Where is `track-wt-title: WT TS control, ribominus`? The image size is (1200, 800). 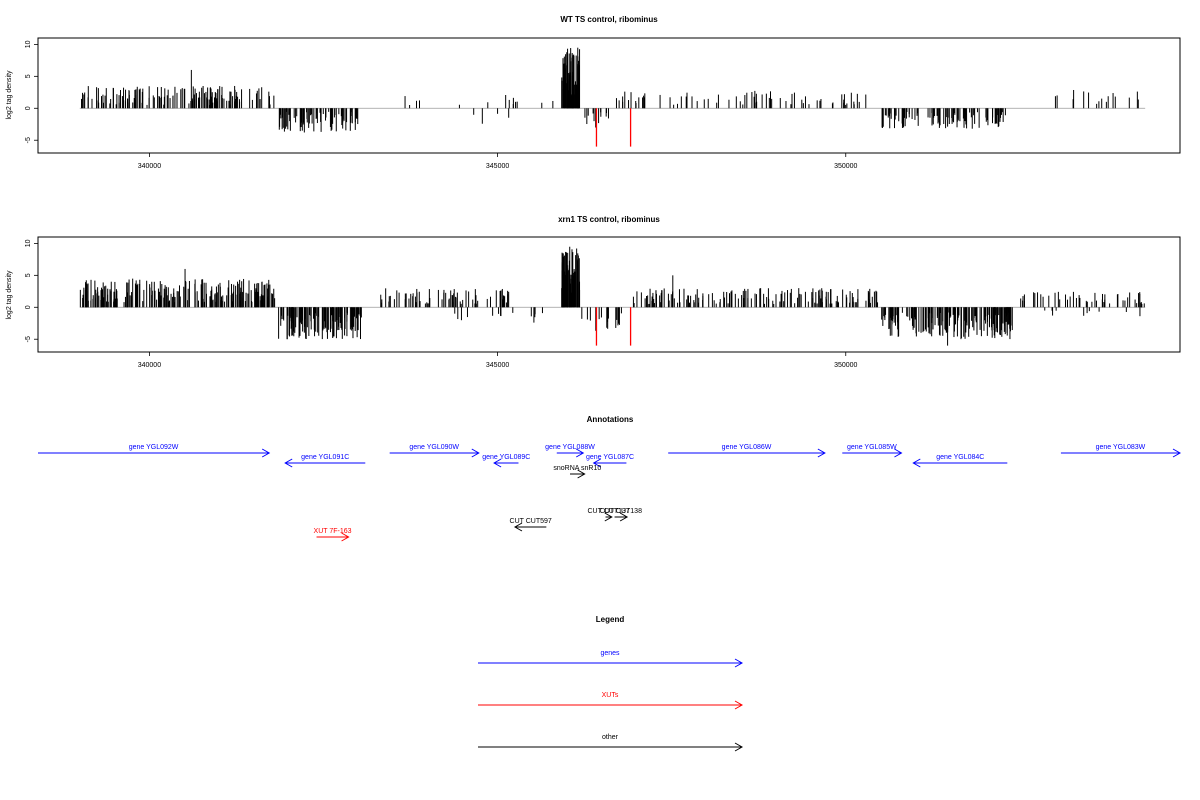
track-wt-title: WT TS control, ribominus is located at coordinates (609, 19).